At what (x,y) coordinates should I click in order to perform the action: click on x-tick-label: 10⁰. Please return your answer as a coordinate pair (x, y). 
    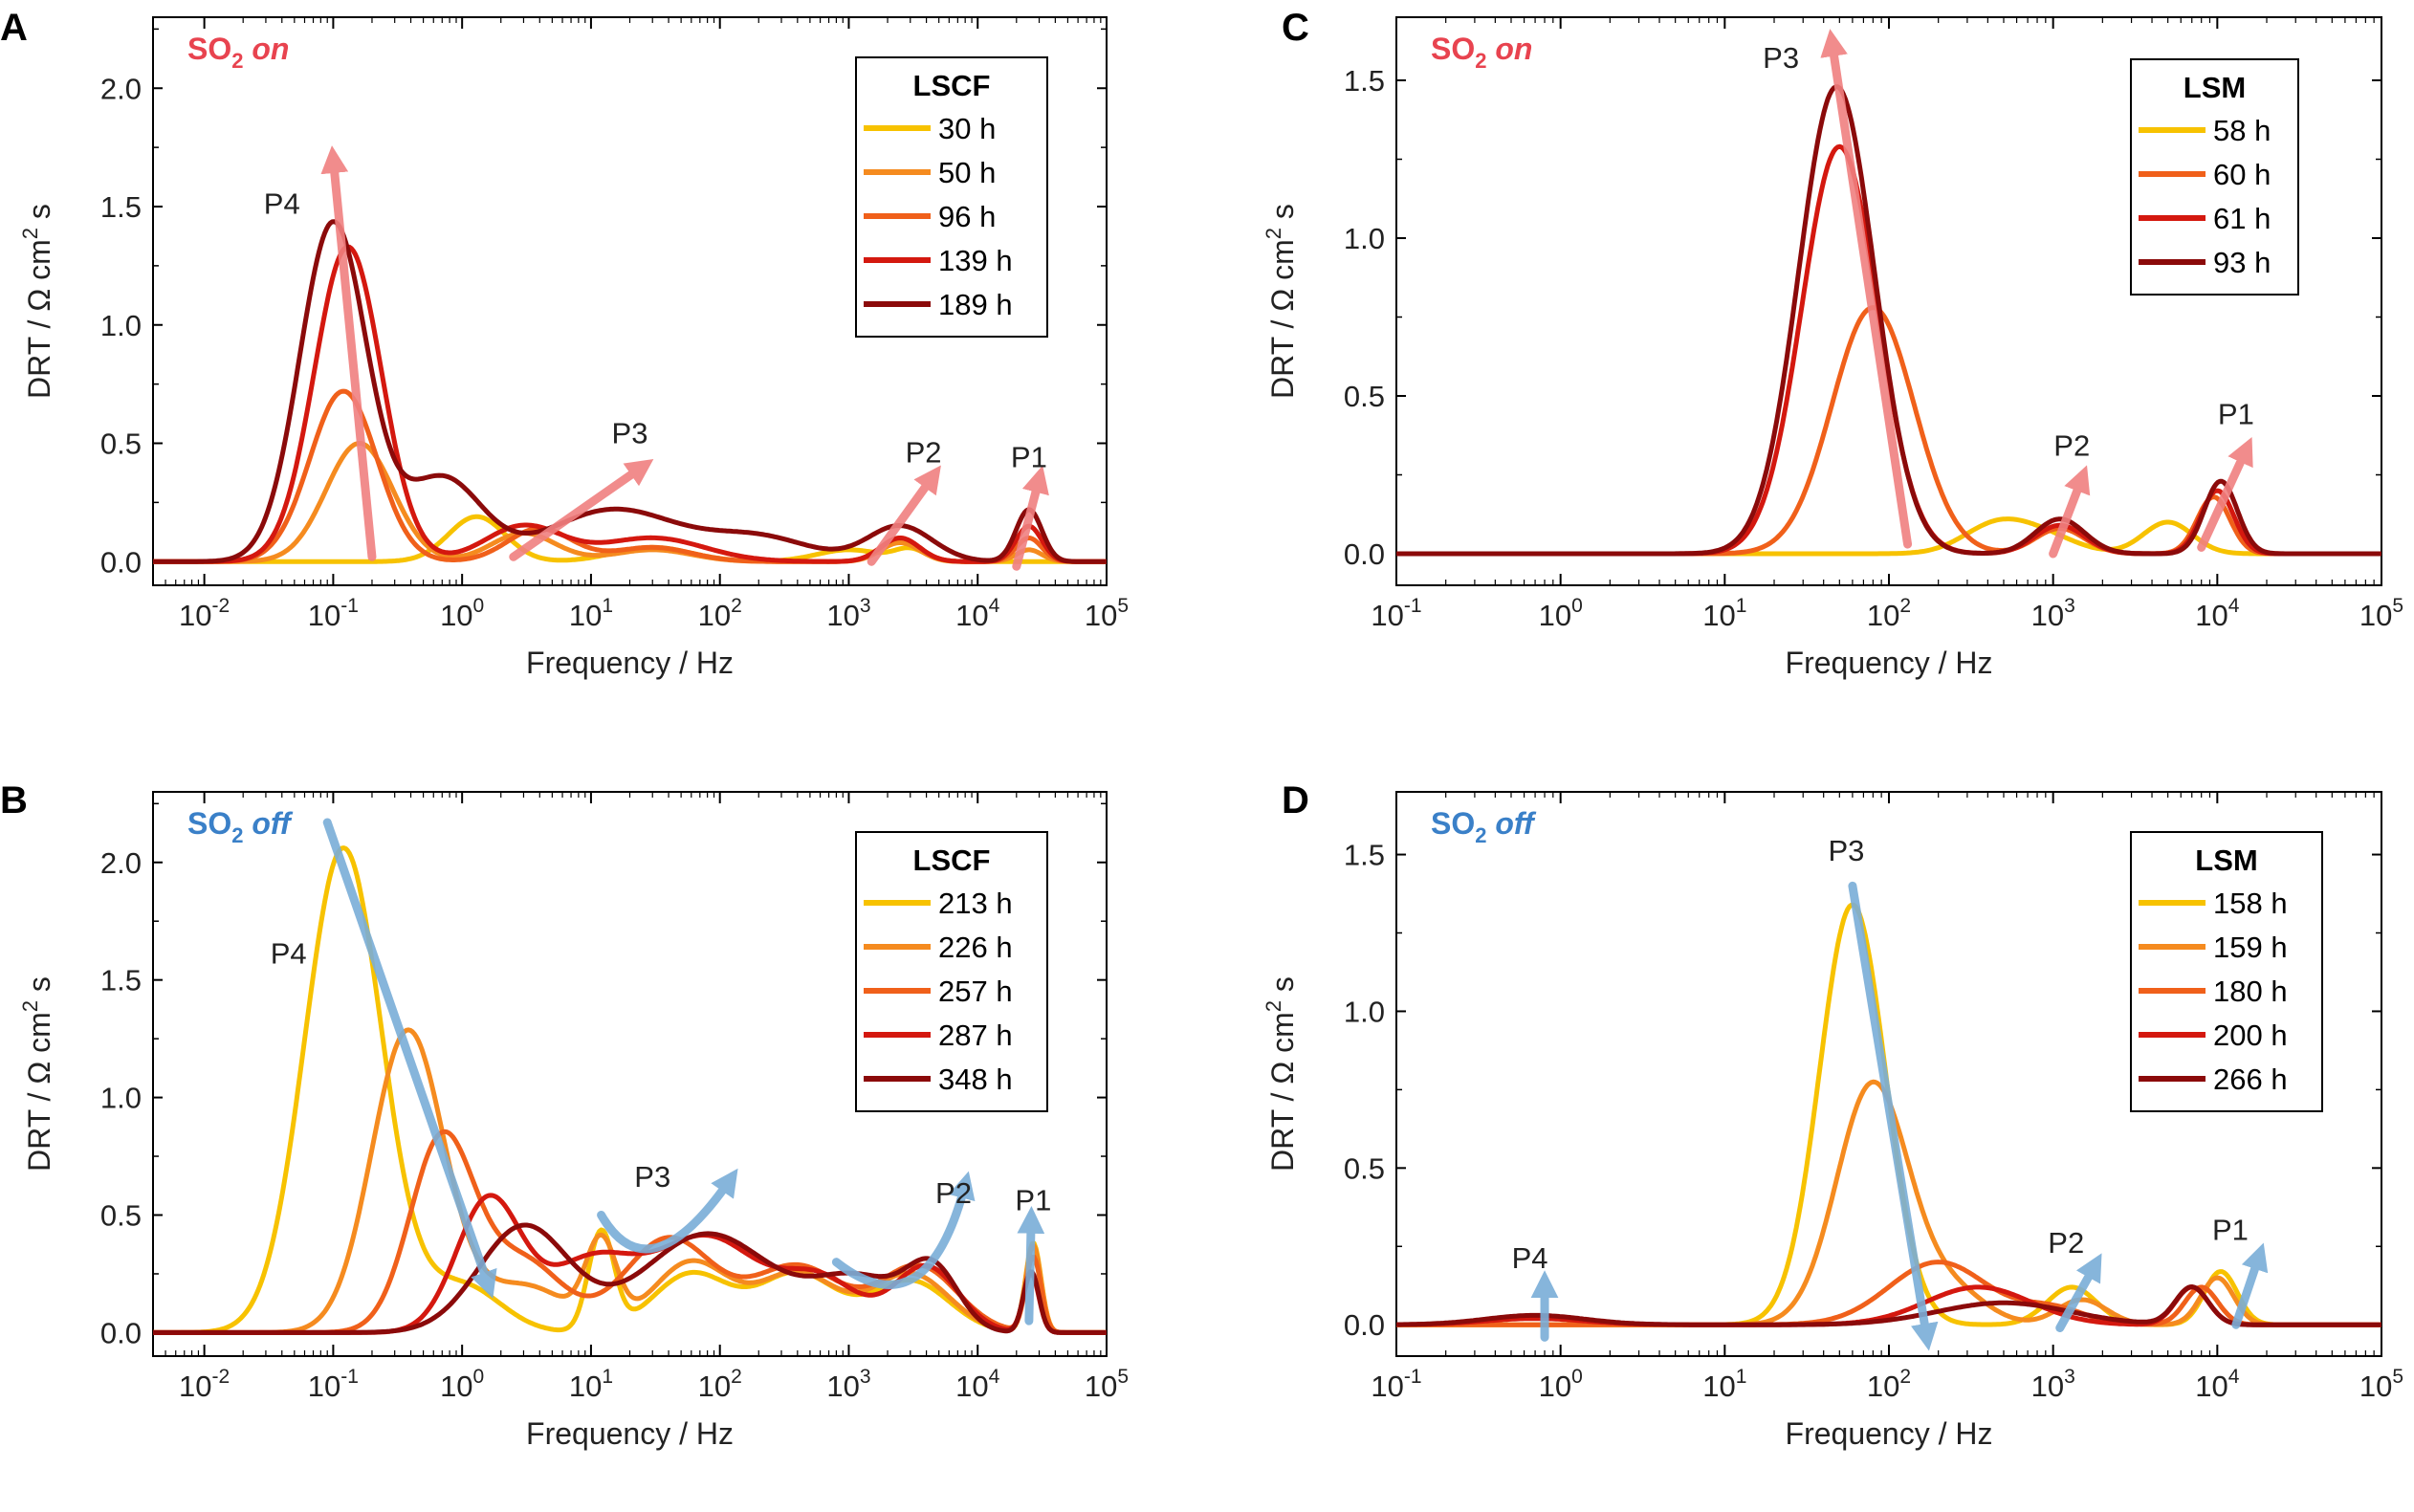
    Looking at the image, I should click on (462, 613).